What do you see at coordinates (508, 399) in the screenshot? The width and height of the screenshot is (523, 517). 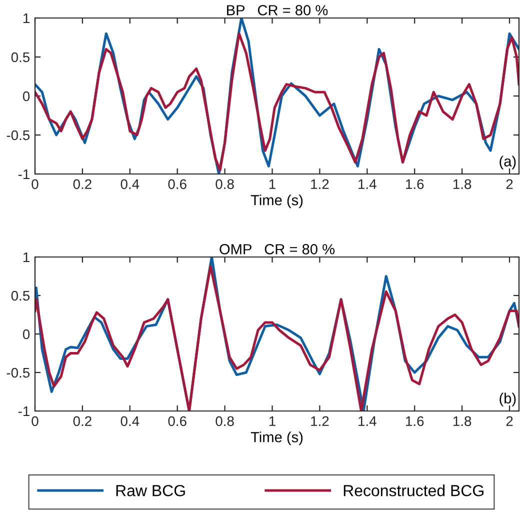 I see `annotation: (b)` at bounding box center [508, 399].